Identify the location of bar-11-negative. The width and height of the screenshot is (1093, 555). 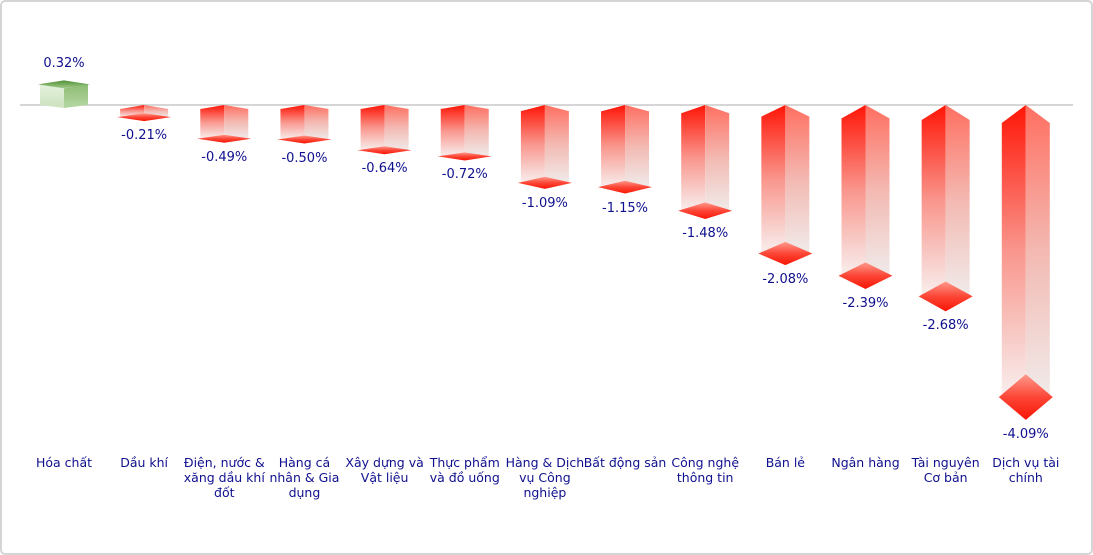
(865, 197).